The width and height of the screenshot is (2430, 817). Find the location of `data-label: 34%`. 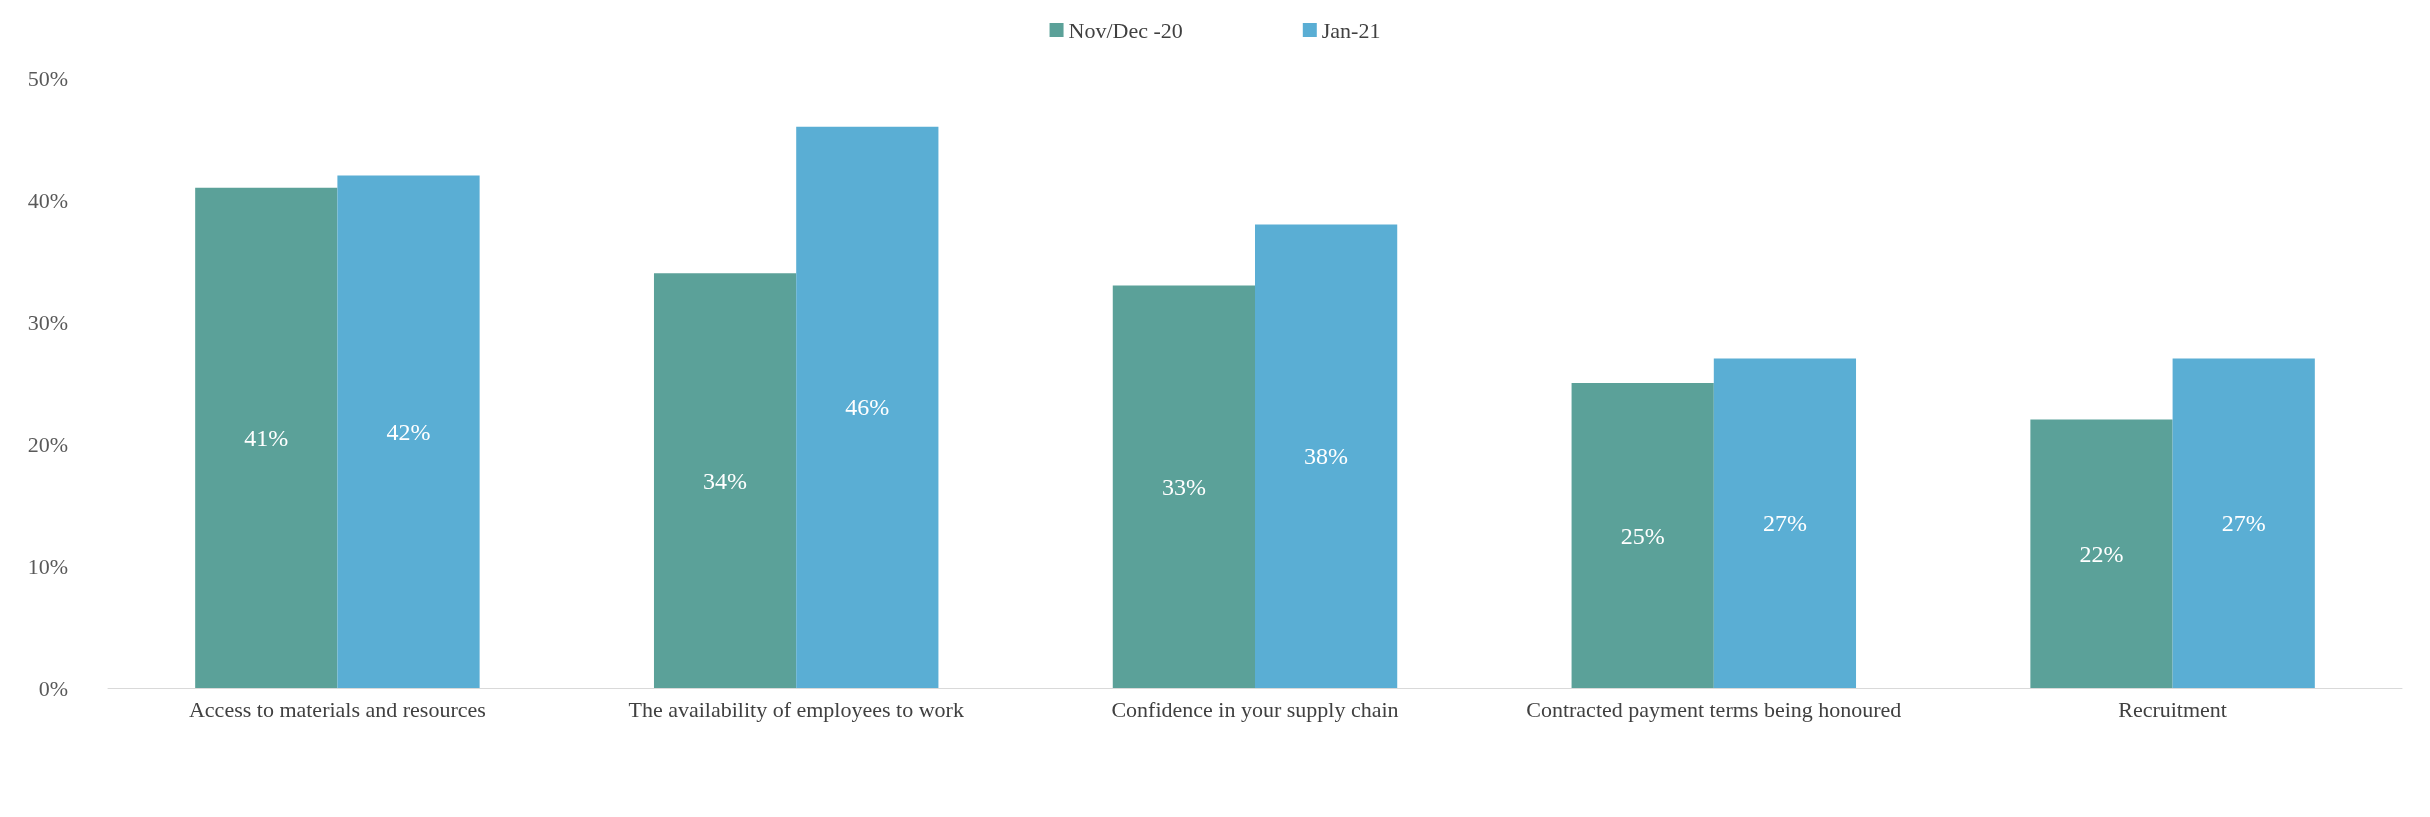

data-label: 34% is located at coordinates (725, 480).